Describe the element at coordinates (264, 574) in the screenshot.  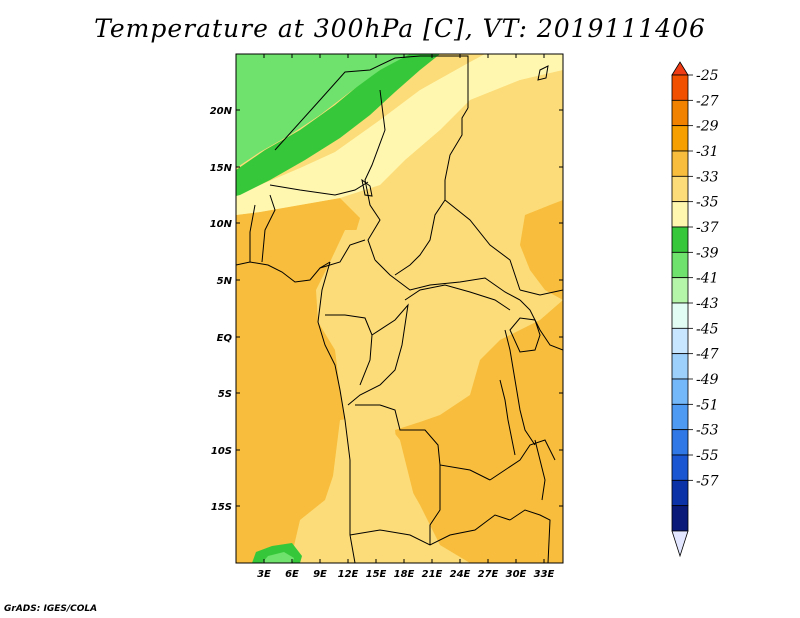
I see `lon-label: 3E` at that location.